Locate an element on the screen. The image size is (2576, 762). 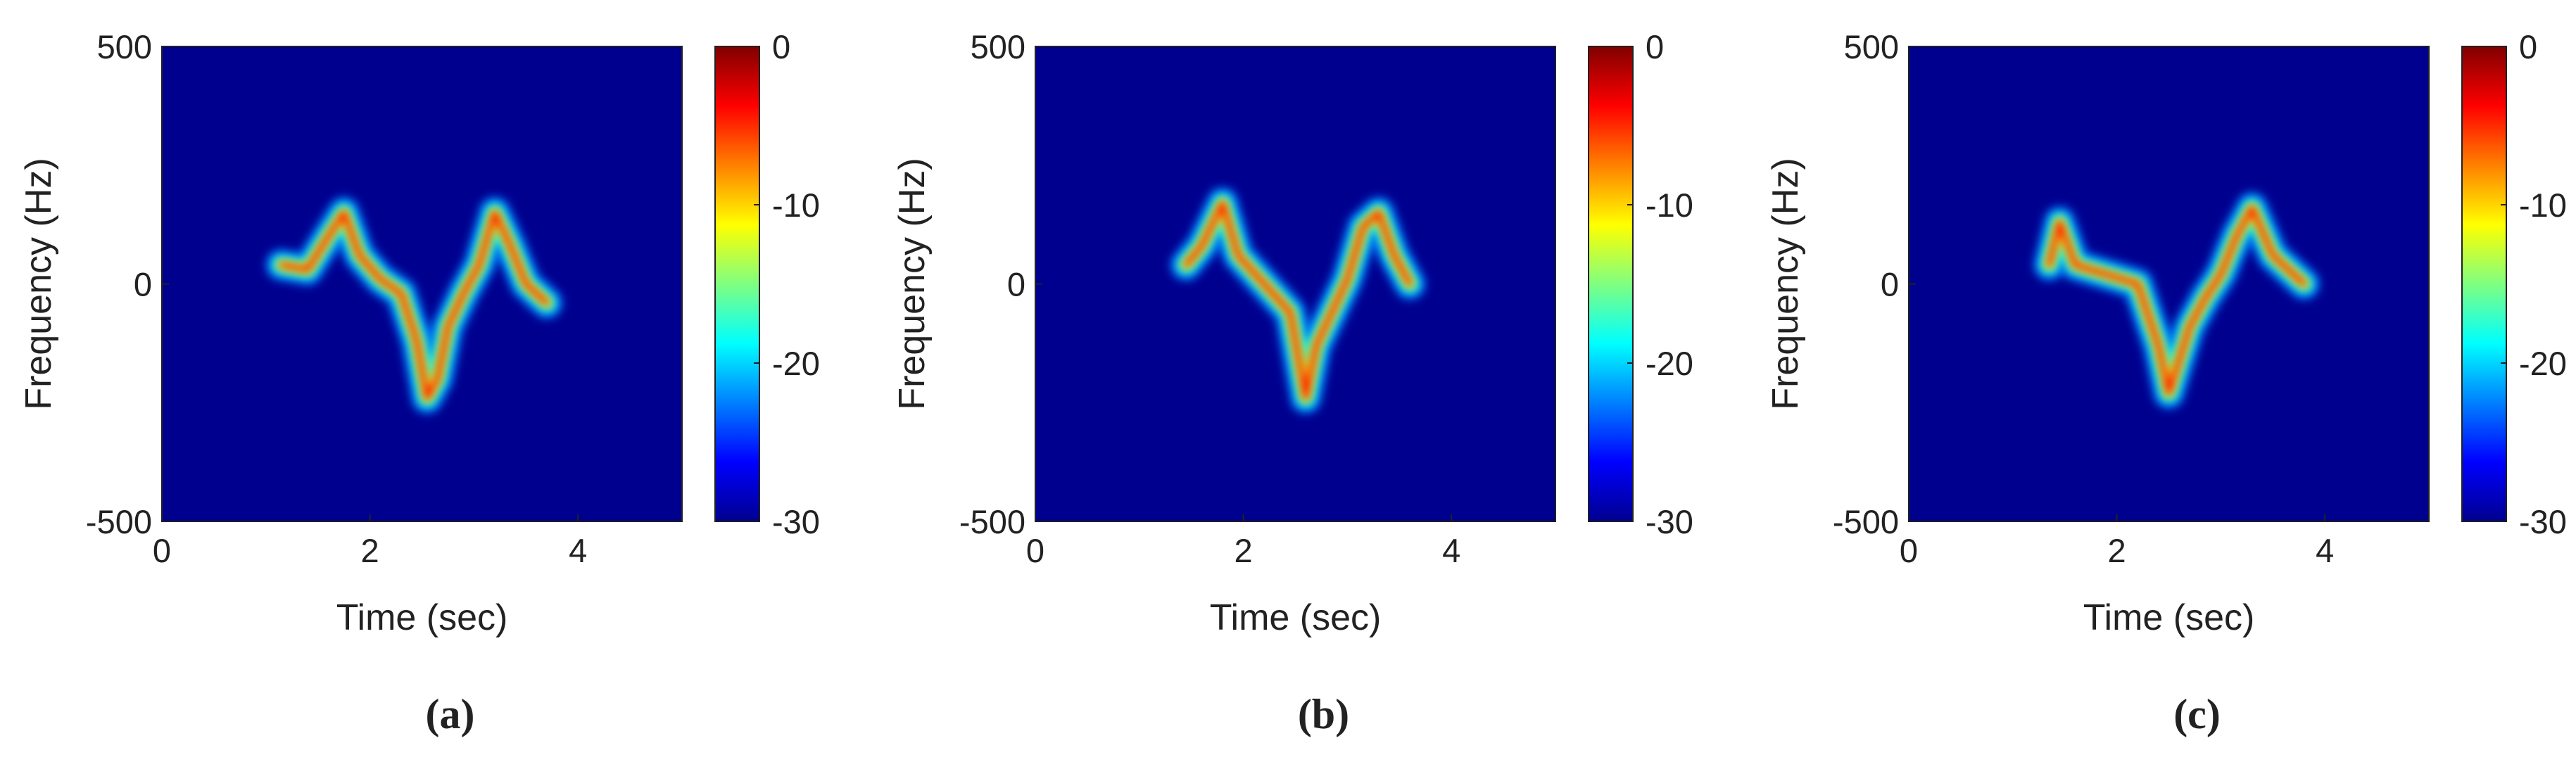
caption: (a) is located at coordinates (450, 714).